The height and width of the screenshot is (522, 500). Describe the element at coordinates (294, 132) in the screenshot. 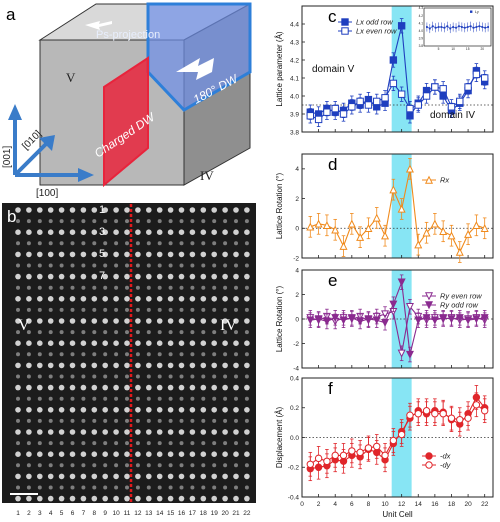

I see `y-tick-label: 3.8` at that location.